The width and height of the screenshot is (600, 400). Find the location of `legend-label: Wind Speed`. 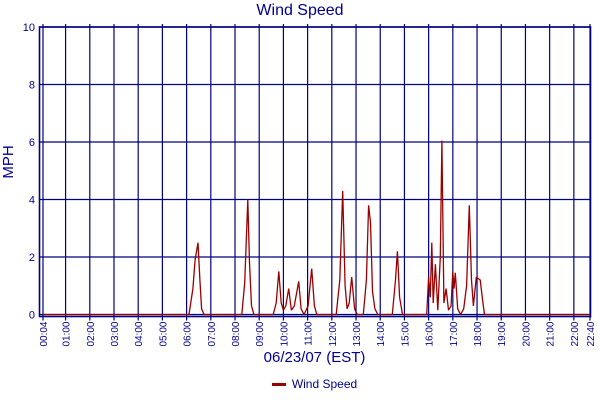

legend-label: Wind Speed is located at coordinates (324, 384).